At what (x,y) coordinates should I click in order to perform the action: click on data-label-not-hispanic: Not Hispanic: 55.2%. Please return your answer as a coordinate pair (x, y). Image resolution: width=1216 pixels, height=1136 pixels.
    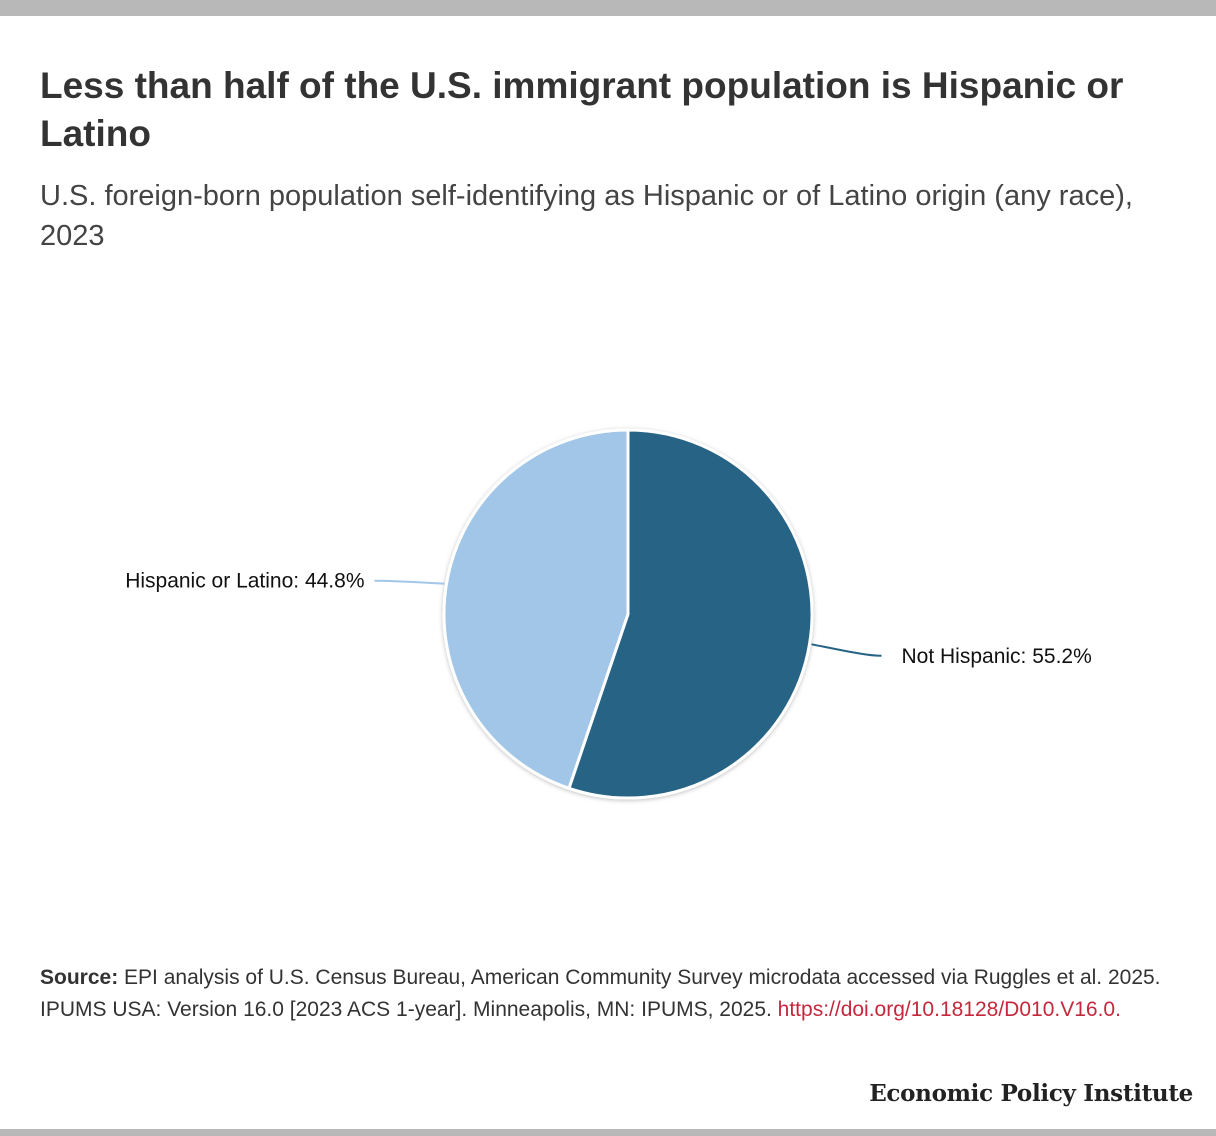
    Looking at the image, I should click on (997, 656).